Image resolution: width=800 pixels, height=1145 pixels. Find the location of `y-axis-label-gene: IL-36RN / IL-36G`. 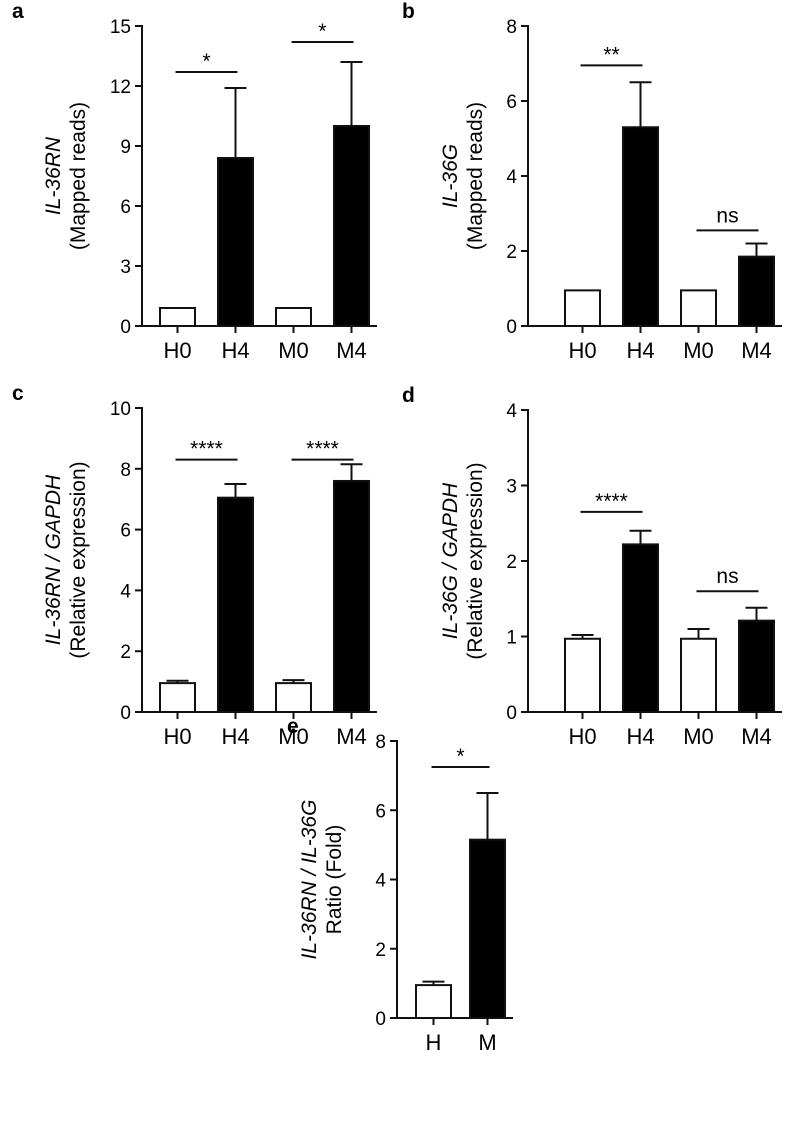

y-axis-label-gene: IL-36RN / IL-36G is located at coordinates (309, 880).